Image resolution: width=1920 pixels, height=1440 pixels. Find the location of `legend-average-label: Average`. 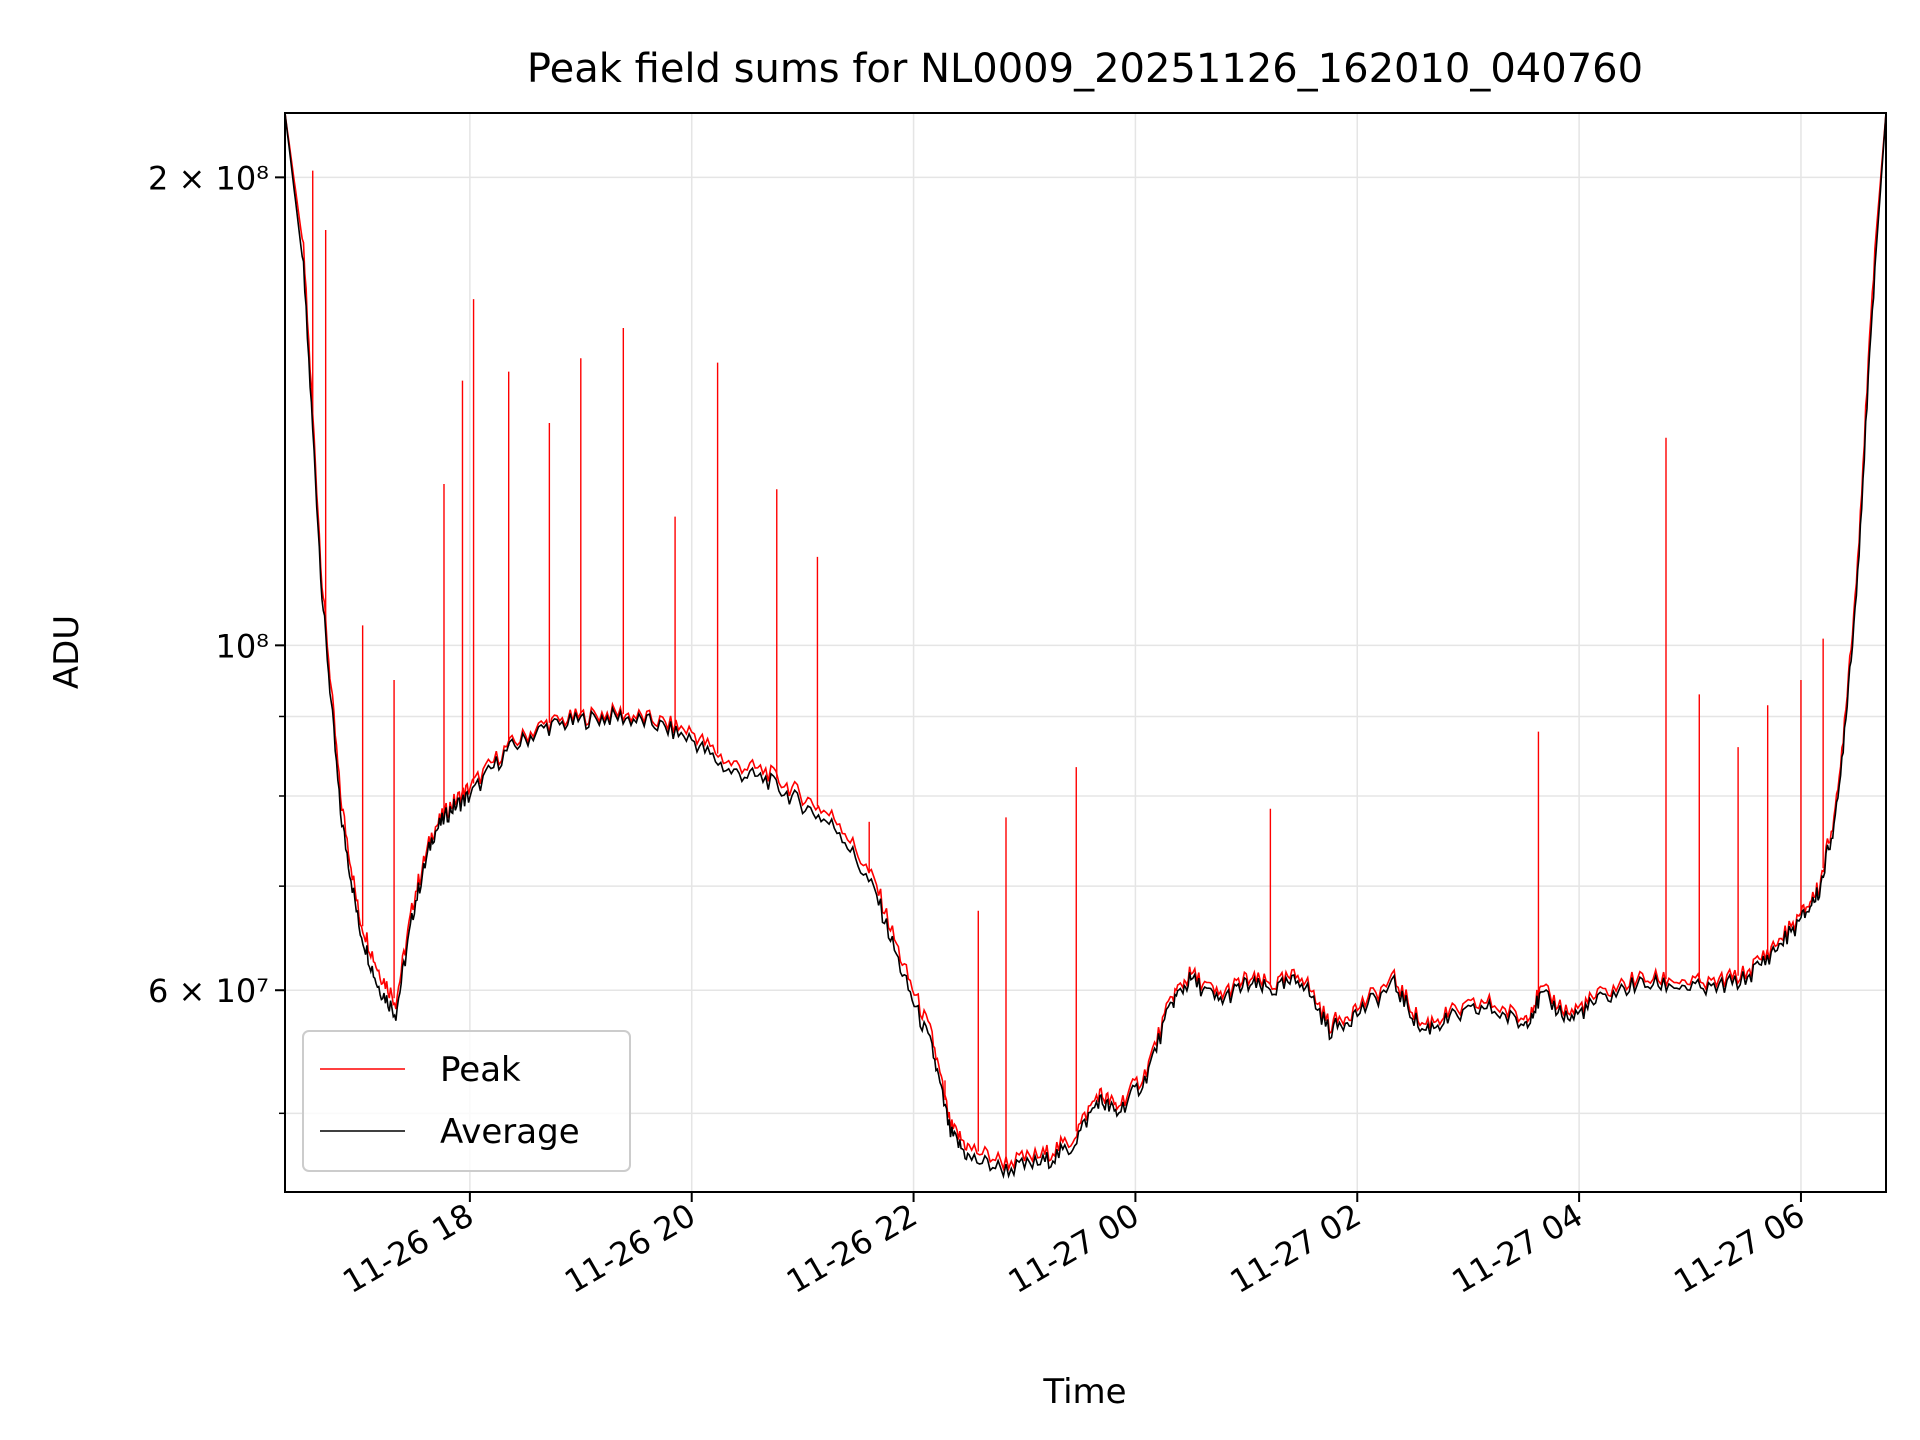

legend-average-label: Average is located at coordinates (510, 1132).